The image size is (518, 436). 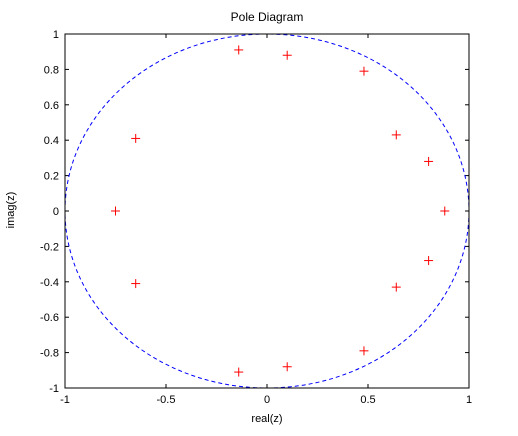 I want to click on x-tick-label: 1, so click(x=469, y=400).